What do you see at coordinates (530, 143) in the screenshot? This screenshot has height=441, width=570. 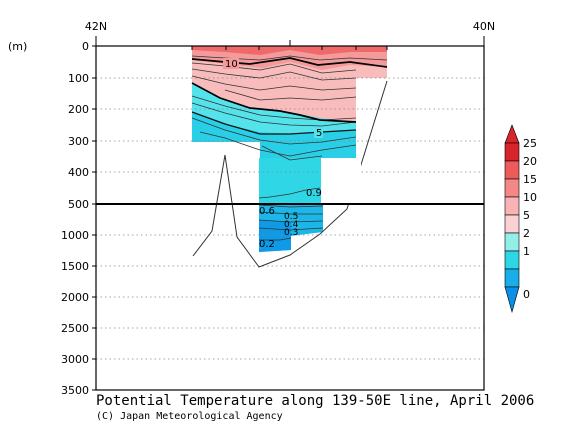 I see `colorbar-label: 25` at bounding box center [530, 143].